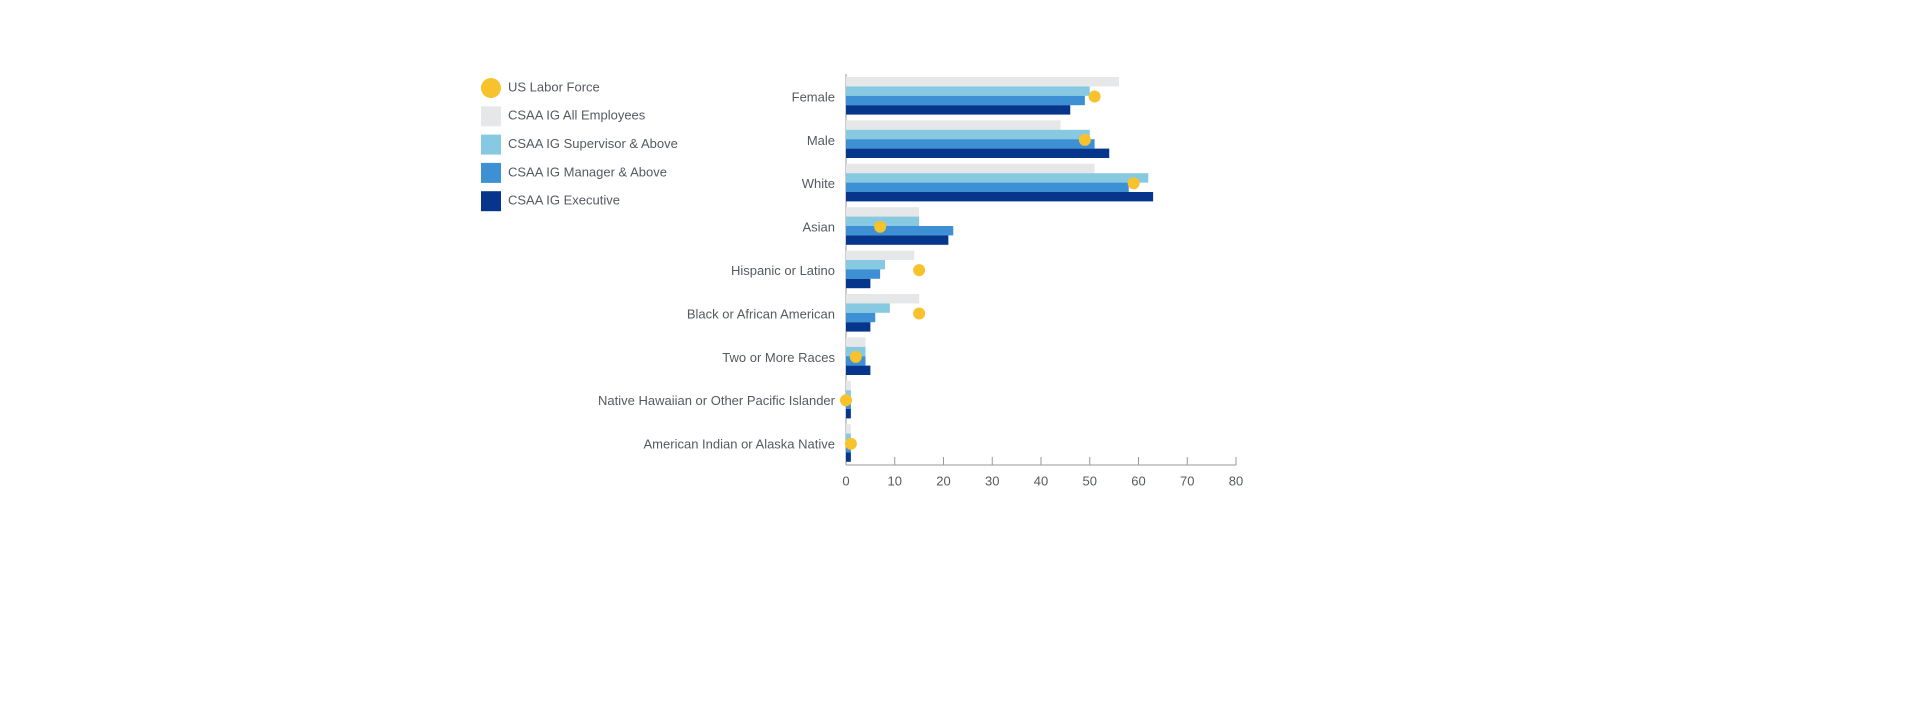  What do you see at coordinates (739, 444) in the screenshot?
I see `category-label: American Indian or Alaska Native` at bounding box center [739, 444].